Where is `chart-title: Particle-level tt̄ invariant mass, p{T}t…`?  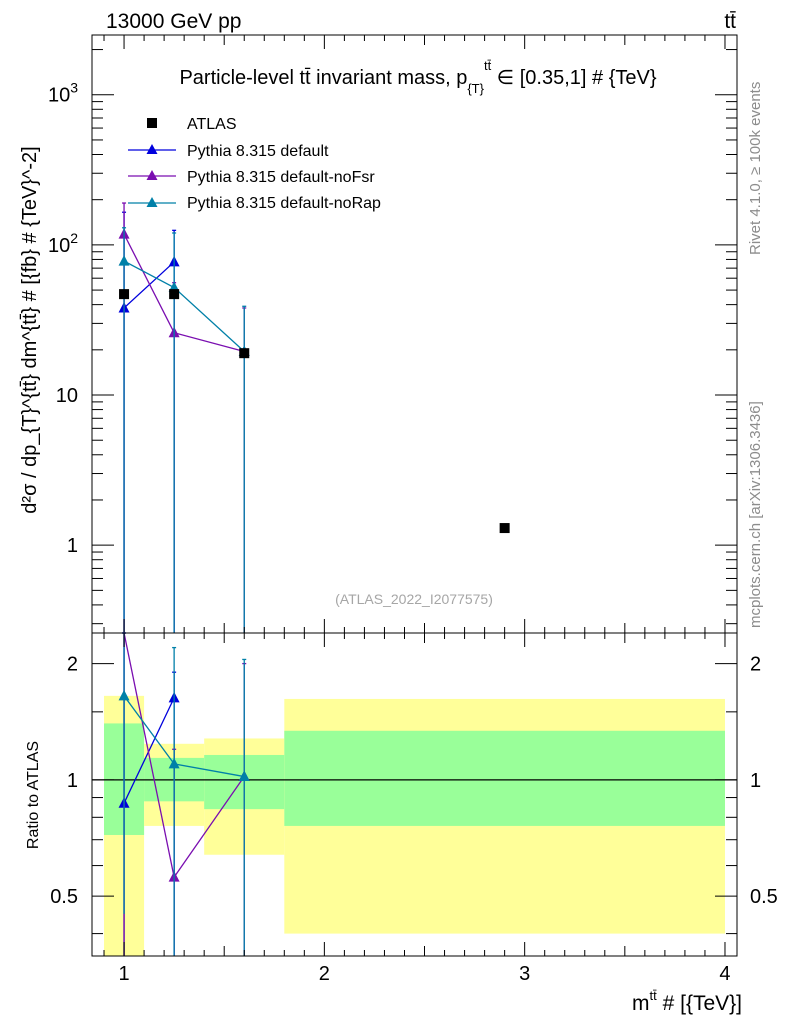
chart-title: Particle-level tt̄ invariant mass, p{T}t… is located at coordinates (417, 77).